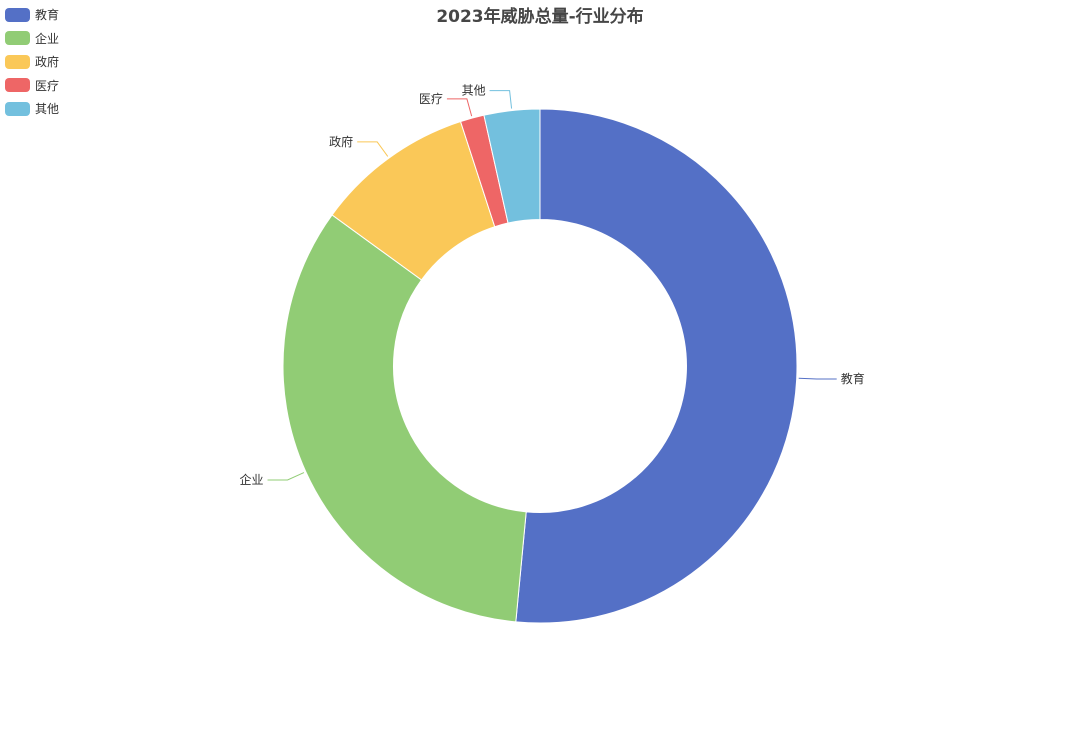  I want to click on slice-label: 政府, so click(341, 141).